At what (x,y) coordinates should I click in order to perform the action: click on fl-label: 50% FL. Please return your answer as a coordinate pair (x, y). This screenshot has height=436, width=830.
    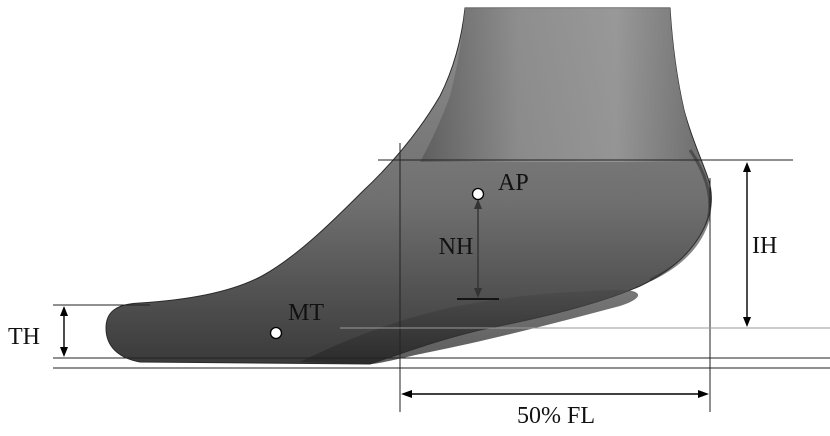
    Looking at the image, I should click on (556, 416).